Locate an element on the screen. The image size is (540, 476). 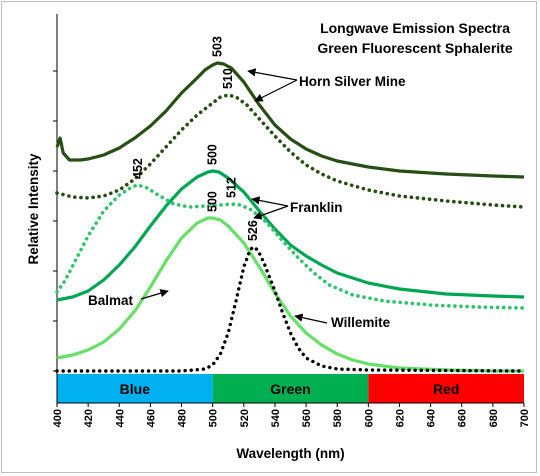
color-bands: Blue Green Red is located at coordinates (290, 388).